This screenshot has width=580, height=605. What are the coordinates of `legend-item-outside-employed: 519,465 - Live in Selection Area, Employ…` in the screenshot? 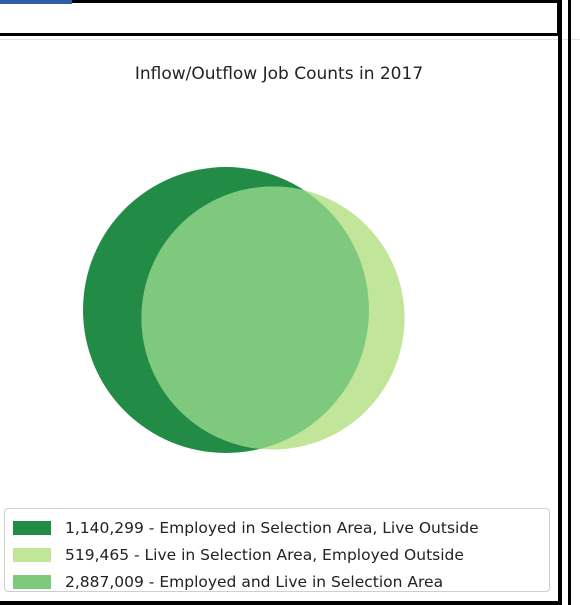 It's located at (277, 554).